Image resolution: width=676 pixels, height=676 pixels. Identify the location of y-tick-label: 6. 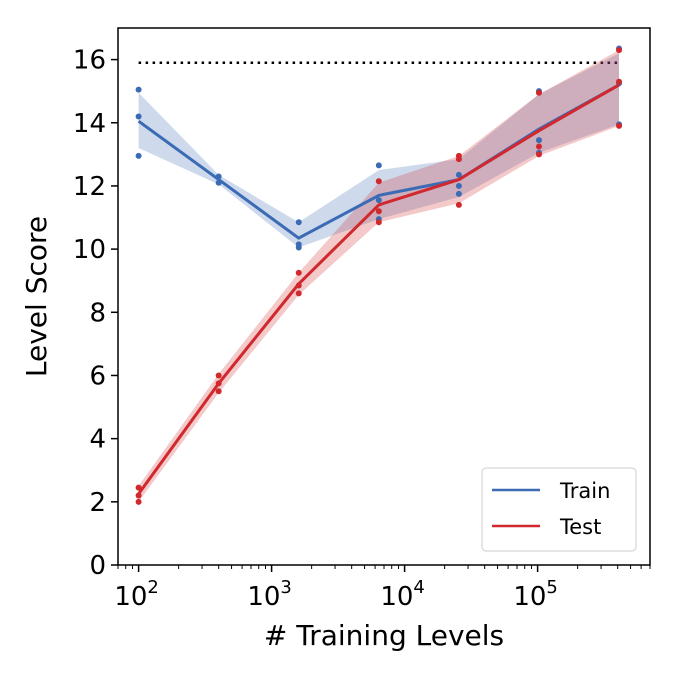
(97, 376).